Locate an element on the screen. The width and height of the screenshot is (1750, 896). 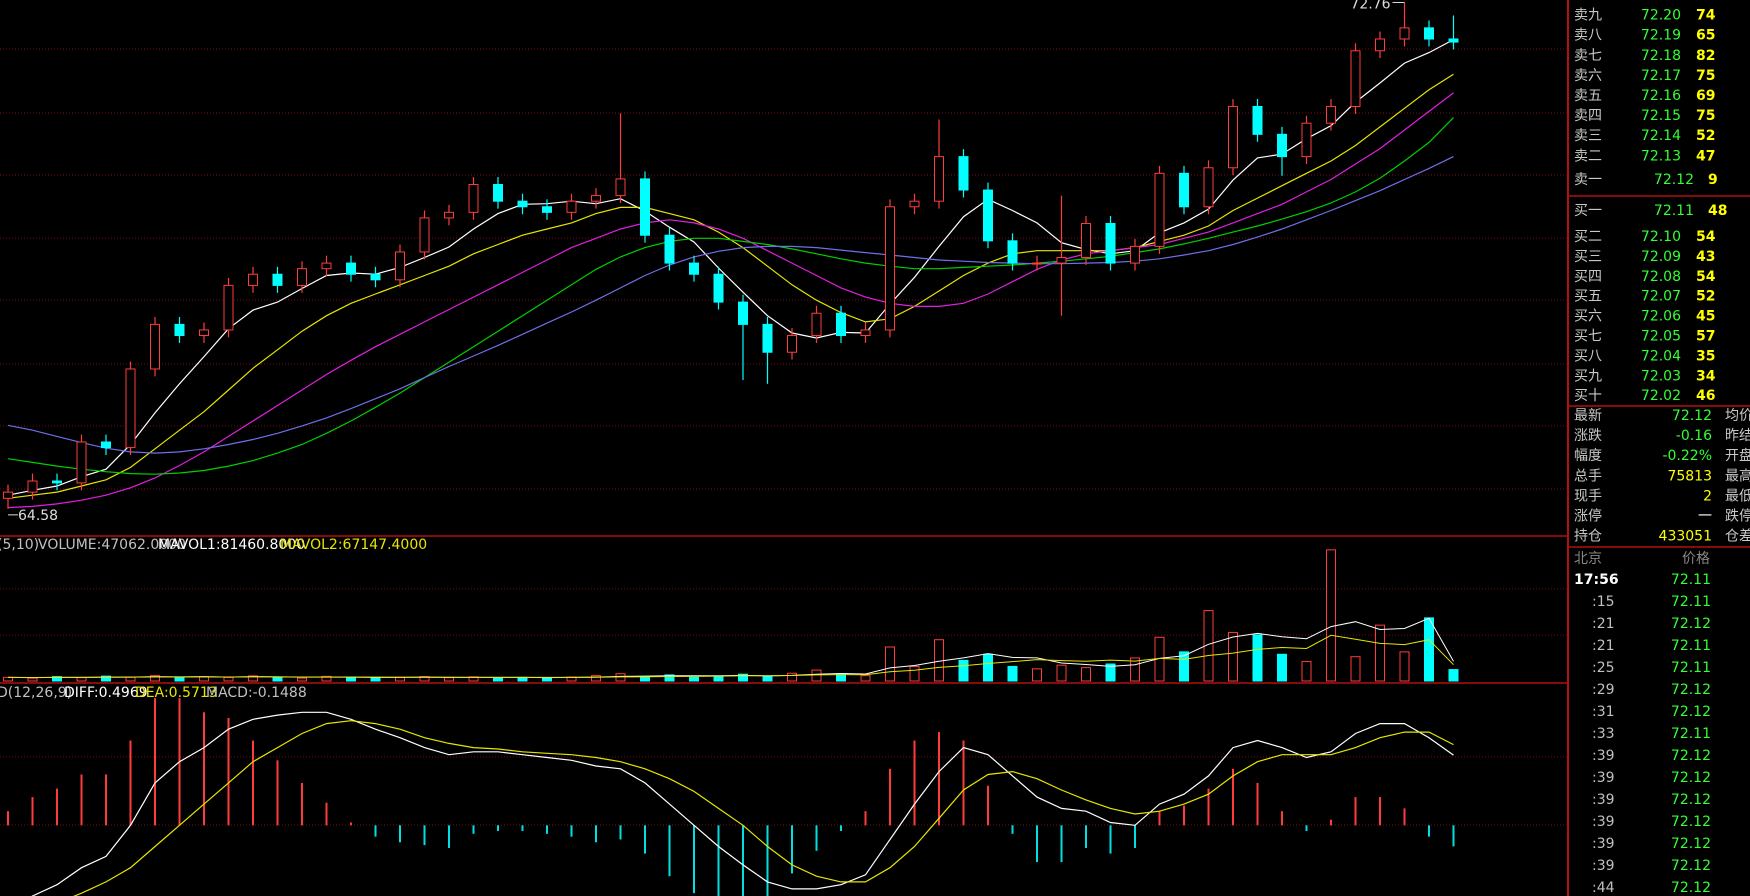
book-label: 卖四 is located at coordinates (1588, 116).